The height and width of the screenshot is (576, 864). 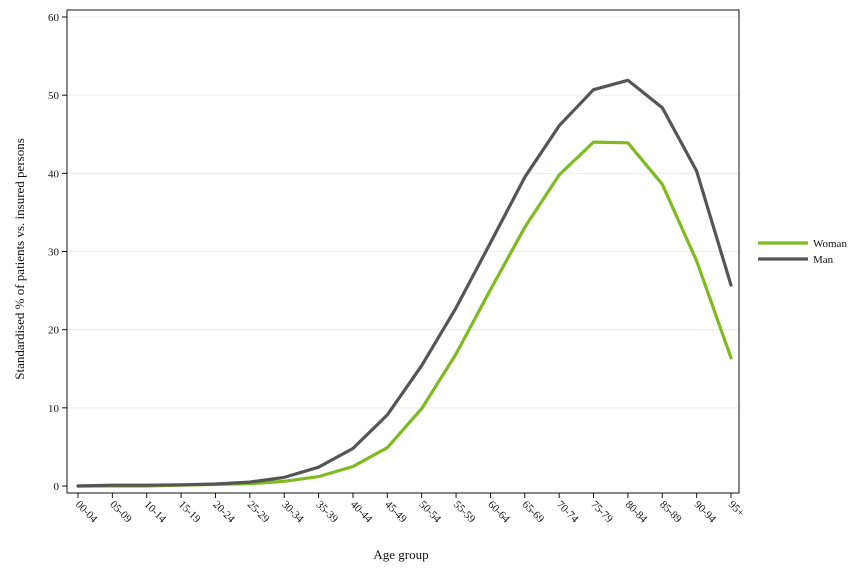 I want to click on legend: Woman Man, so click(x=802, y=252).